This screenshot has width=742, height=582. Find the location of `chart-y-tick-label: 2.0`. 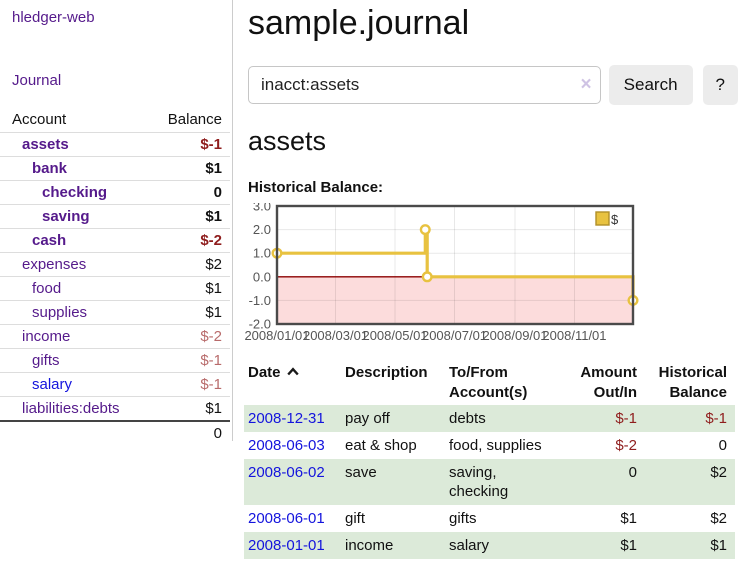

chart-y-tick-label: 2.0 is located at coordinates (262, 229).